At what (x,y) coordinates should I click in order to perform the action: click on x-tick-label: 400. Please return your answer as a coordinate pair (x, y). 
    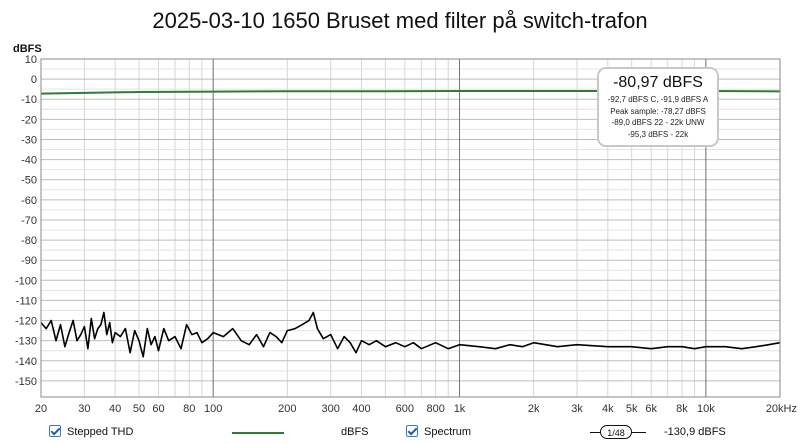
    Looking at the image, I should click on (361, 409).